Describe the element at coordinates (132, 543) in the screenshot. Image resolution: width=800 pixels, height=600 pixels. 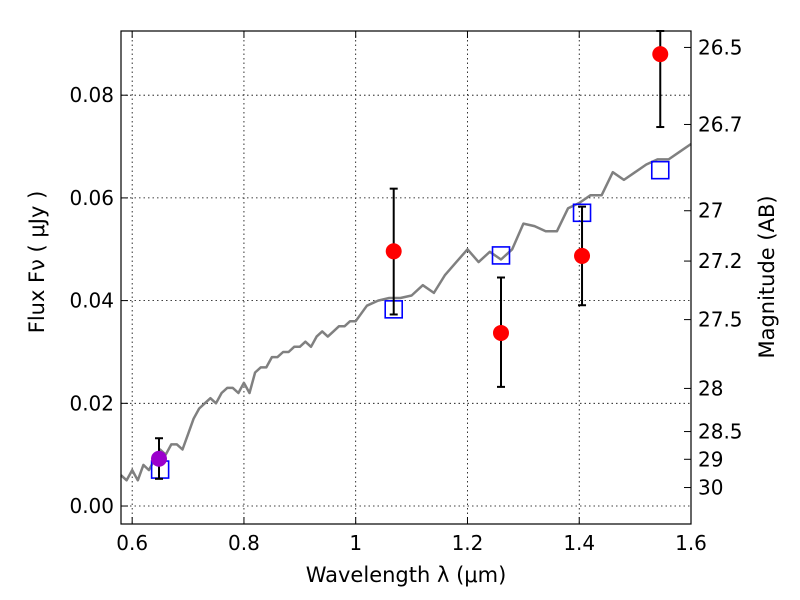
I see `x-tick-label: 0.6` at that location.